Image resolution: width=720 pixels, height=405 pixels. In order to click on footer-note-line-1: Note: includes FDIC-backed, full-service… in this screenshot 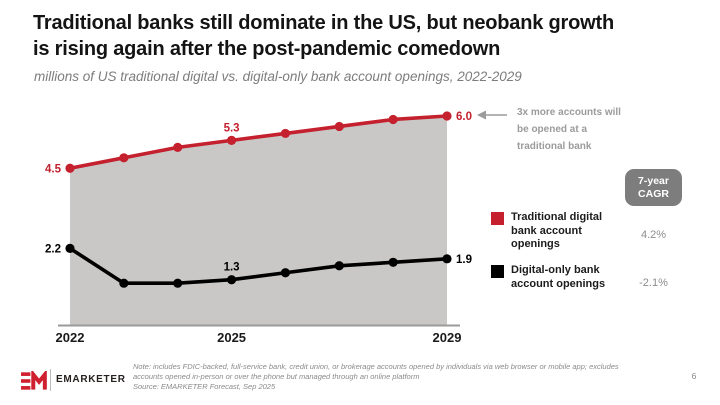, I will do `click(376, 366)`.